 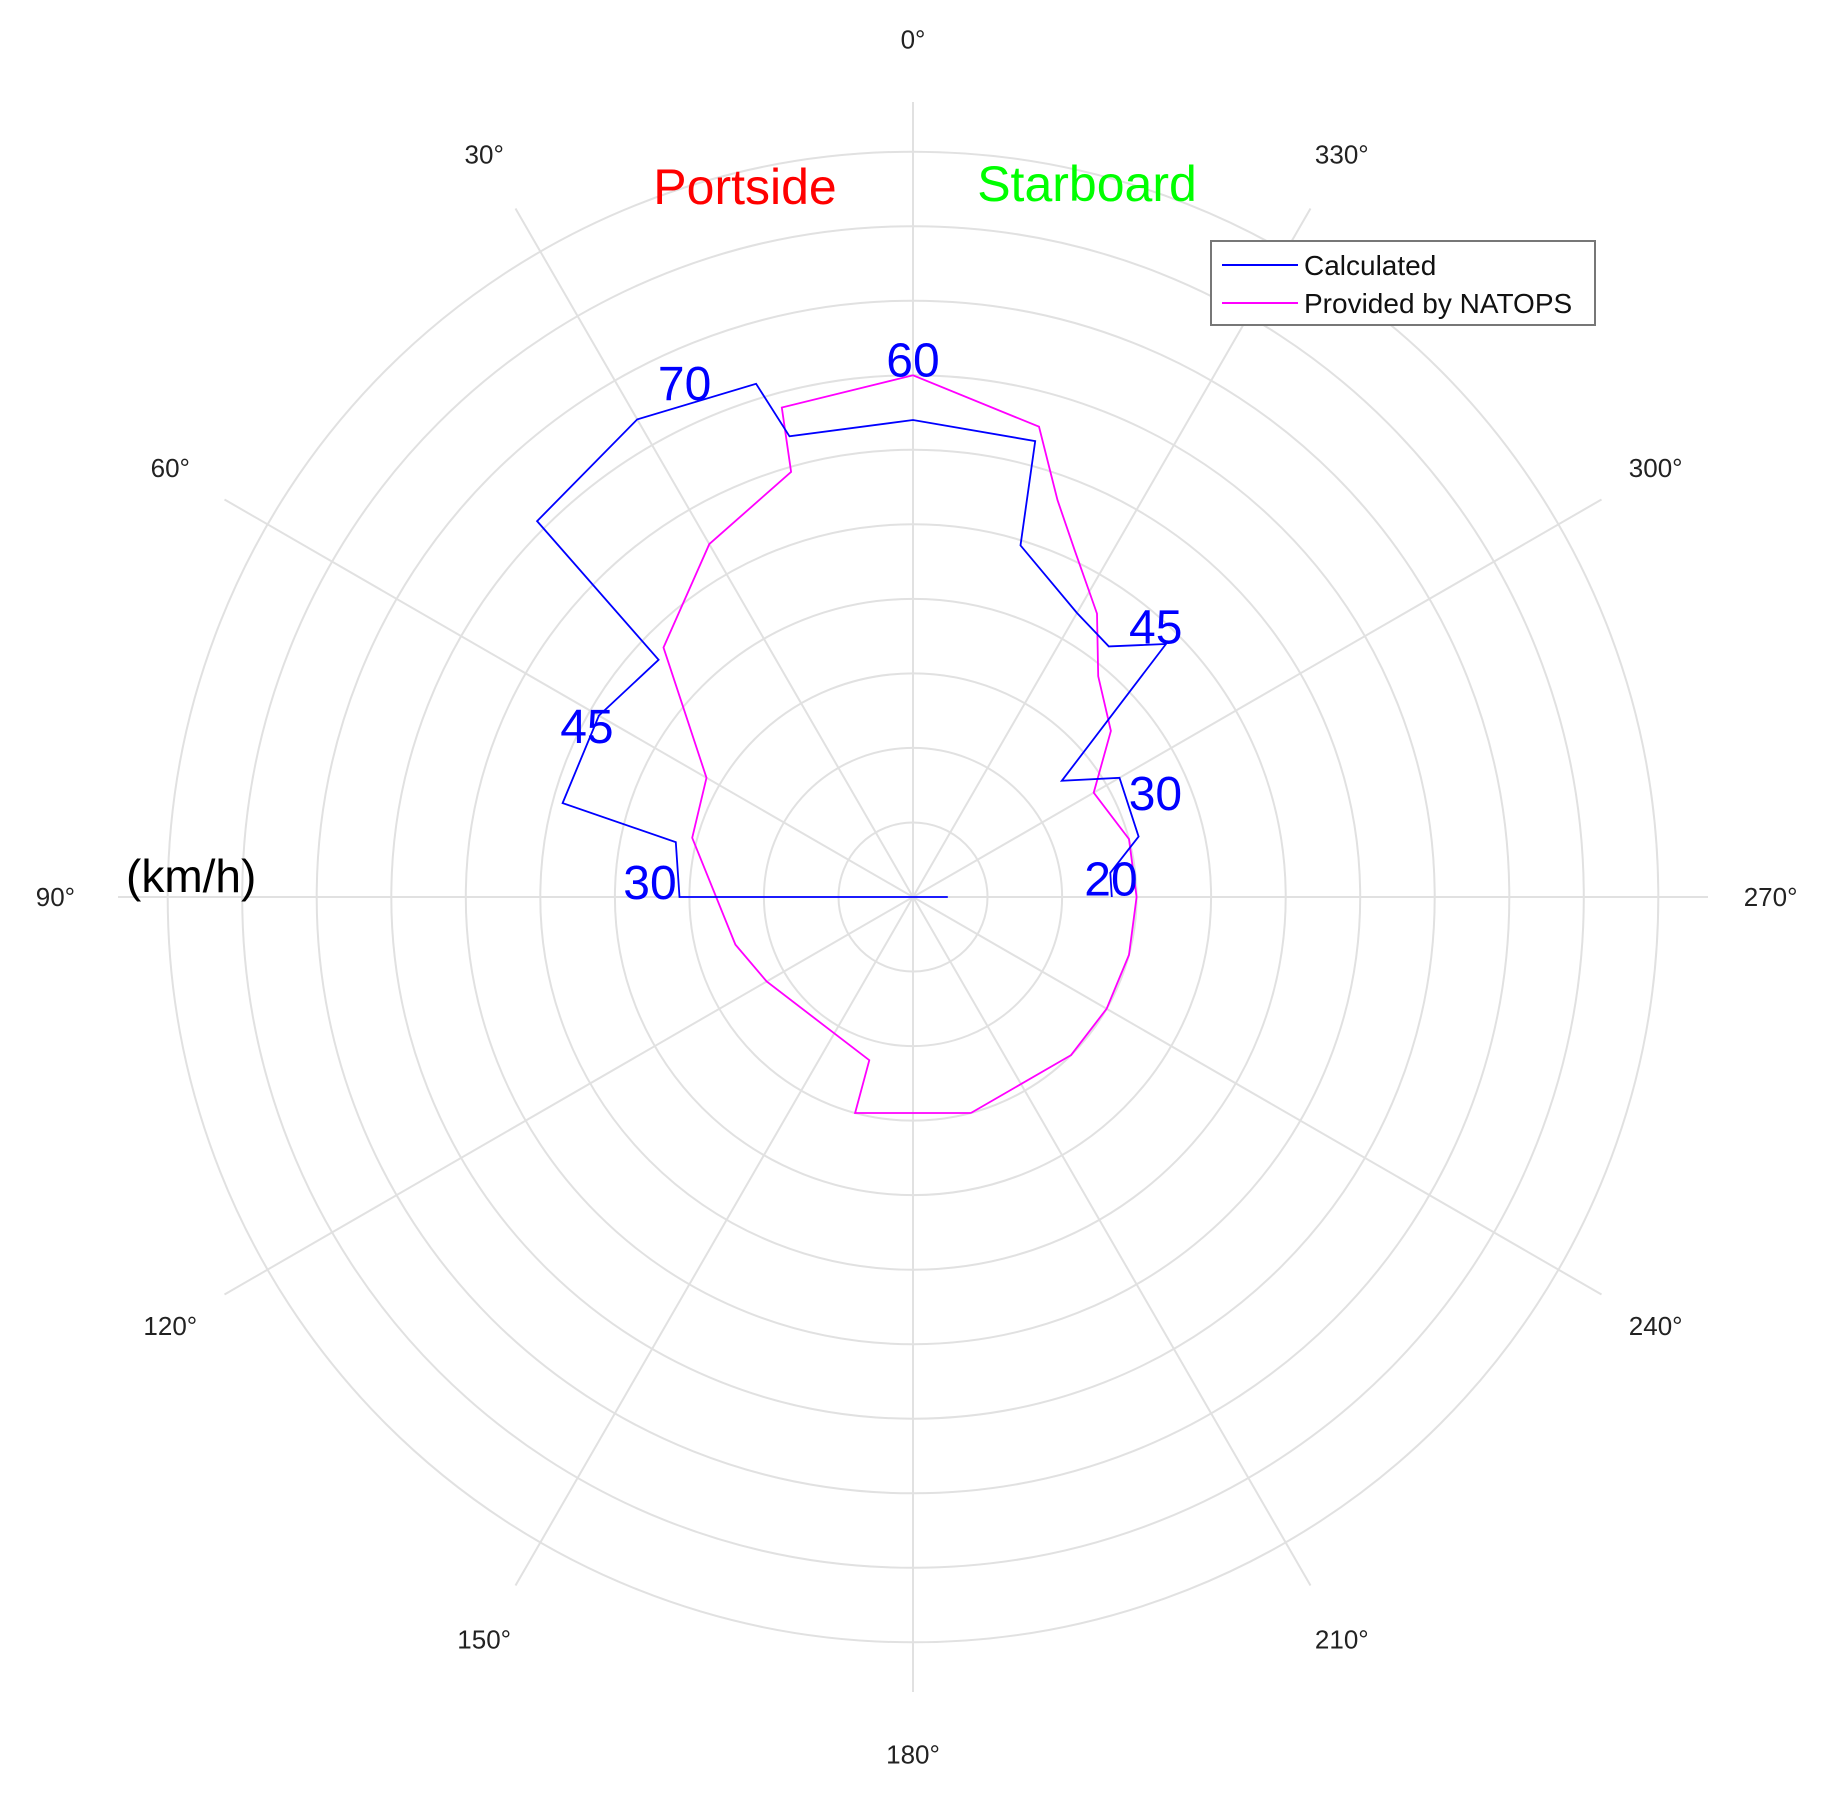 I want to click on angle-tick-label-210: 210°, so click(x=1342, y=1640).